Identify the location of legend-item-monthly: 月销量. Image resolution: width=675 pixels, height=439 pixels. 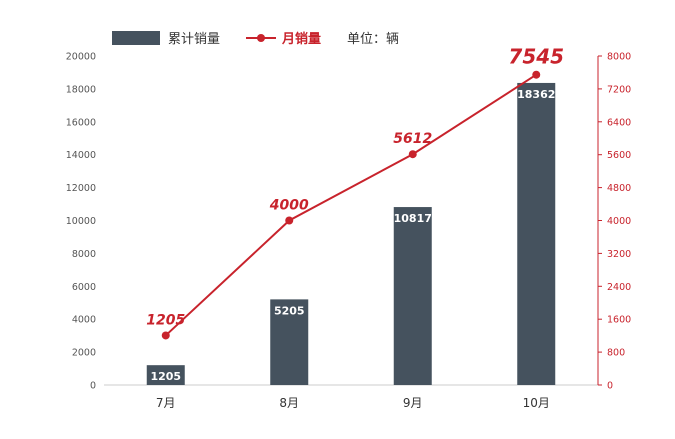
(283, 37).